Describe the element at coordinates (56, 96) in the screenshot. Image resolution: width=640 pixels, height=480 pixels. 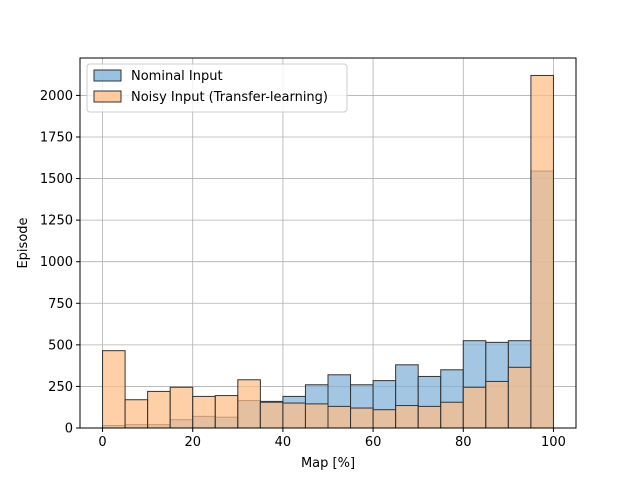
I see `y-tick-label: 2000` at that location.